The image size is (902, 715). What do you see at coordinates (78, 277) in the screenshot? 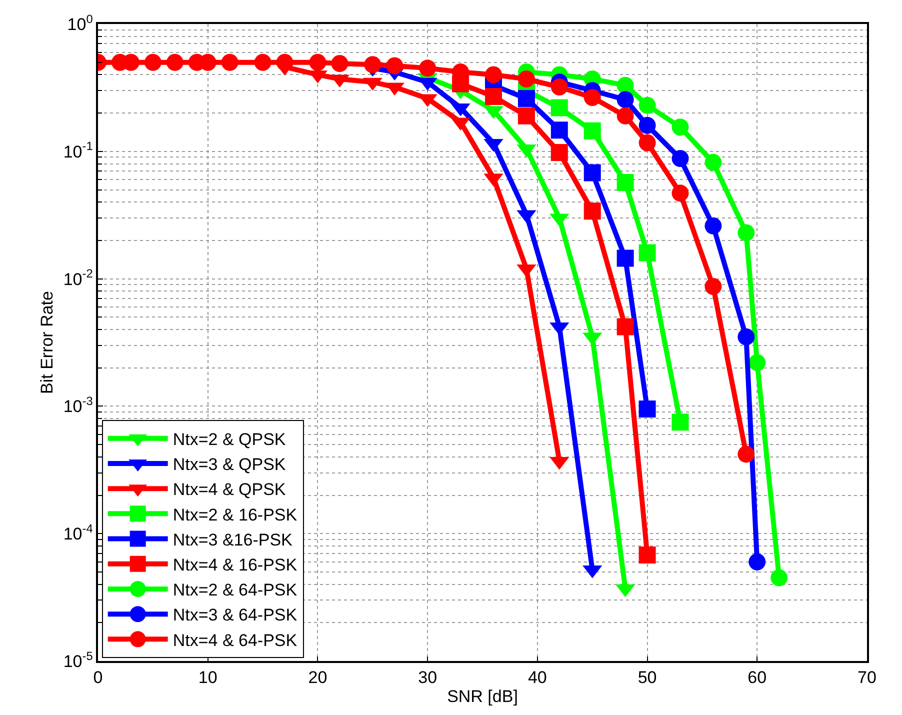
I see `y-tick-label: 10$^{-2}$` at bounding box center [78, 277].